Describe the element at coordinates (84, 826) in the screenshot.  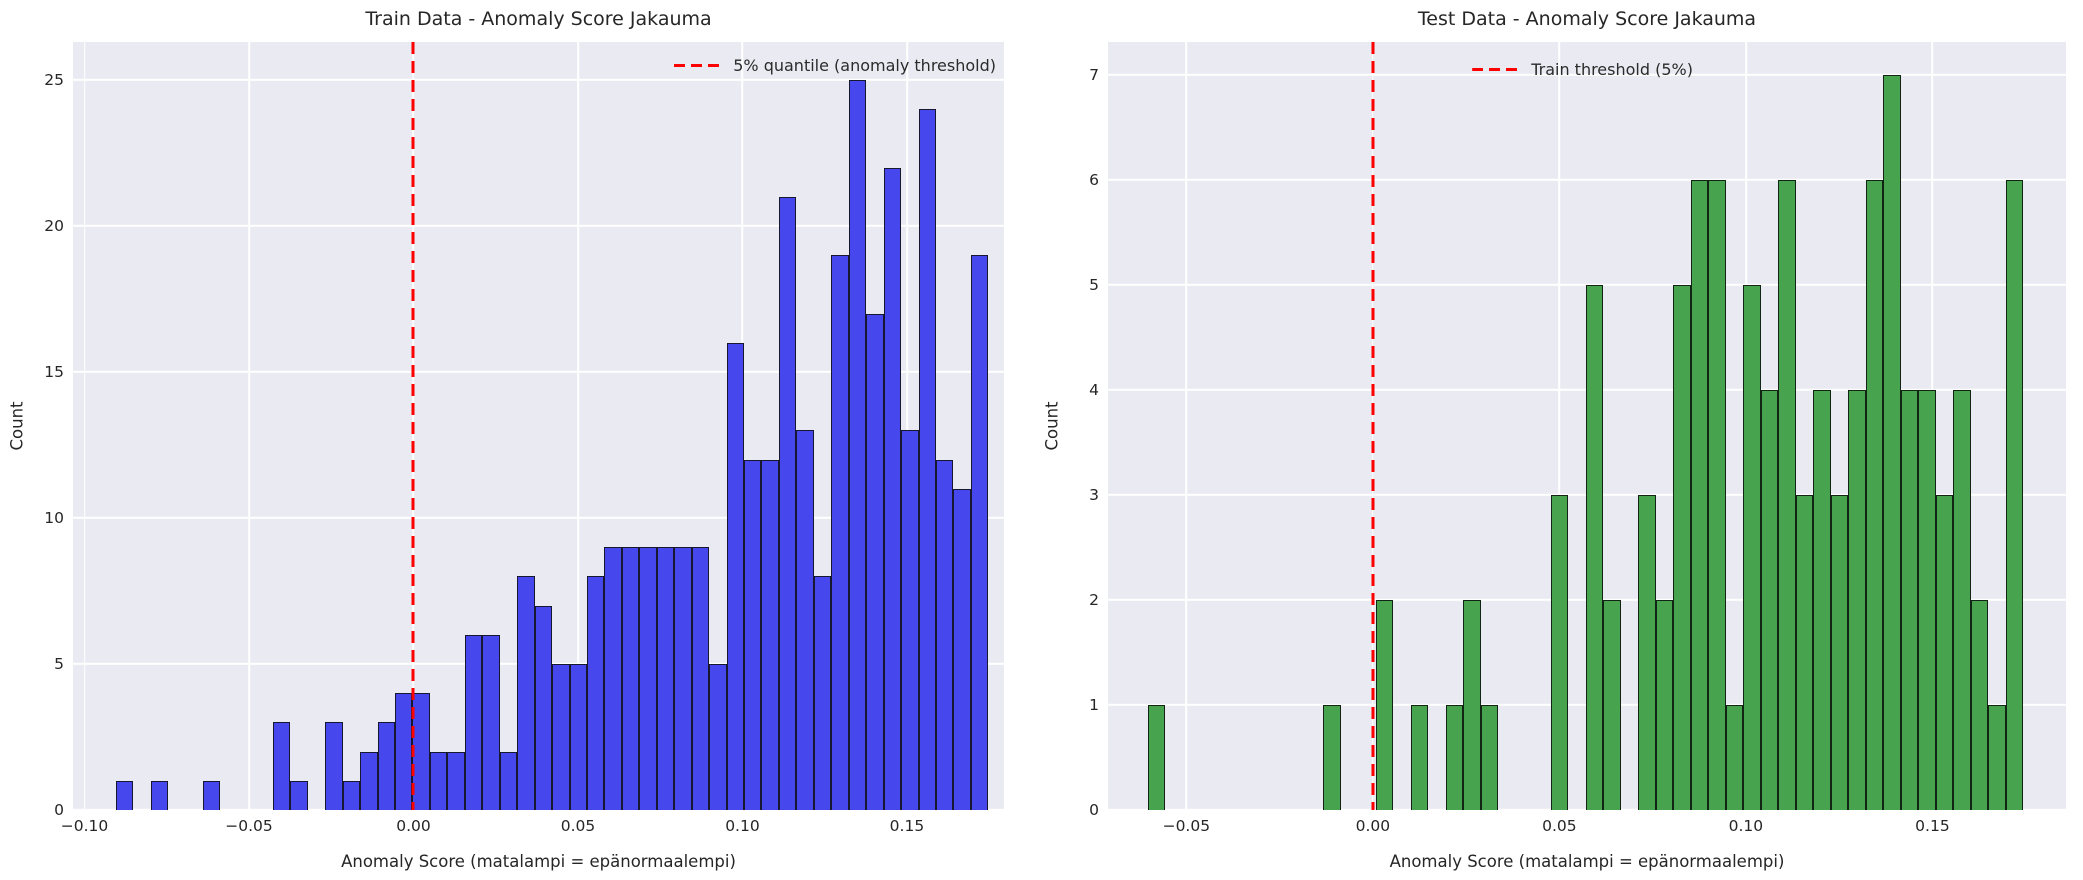
I see `x-tick-label: −0.10` at that location.